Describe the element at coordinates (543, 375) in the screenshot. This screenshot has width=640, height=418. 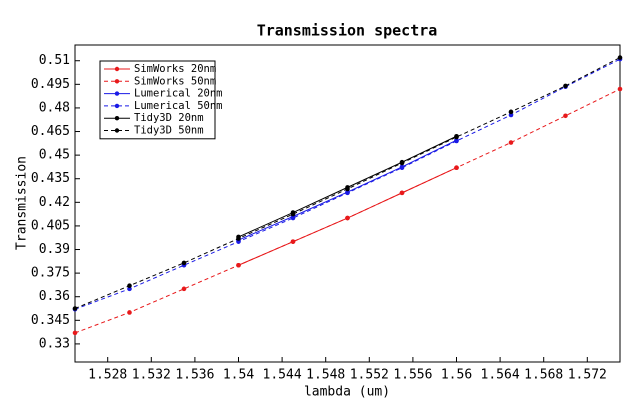
I see `x-tick-label: 1.568` at that location.